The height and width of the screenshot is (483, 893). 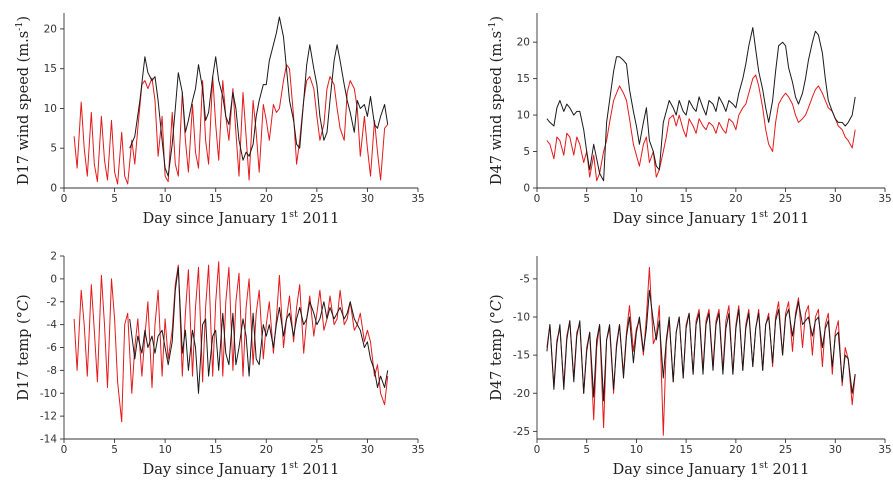 I want to click on y-tick-label: 2, so click(x=53, y=257).